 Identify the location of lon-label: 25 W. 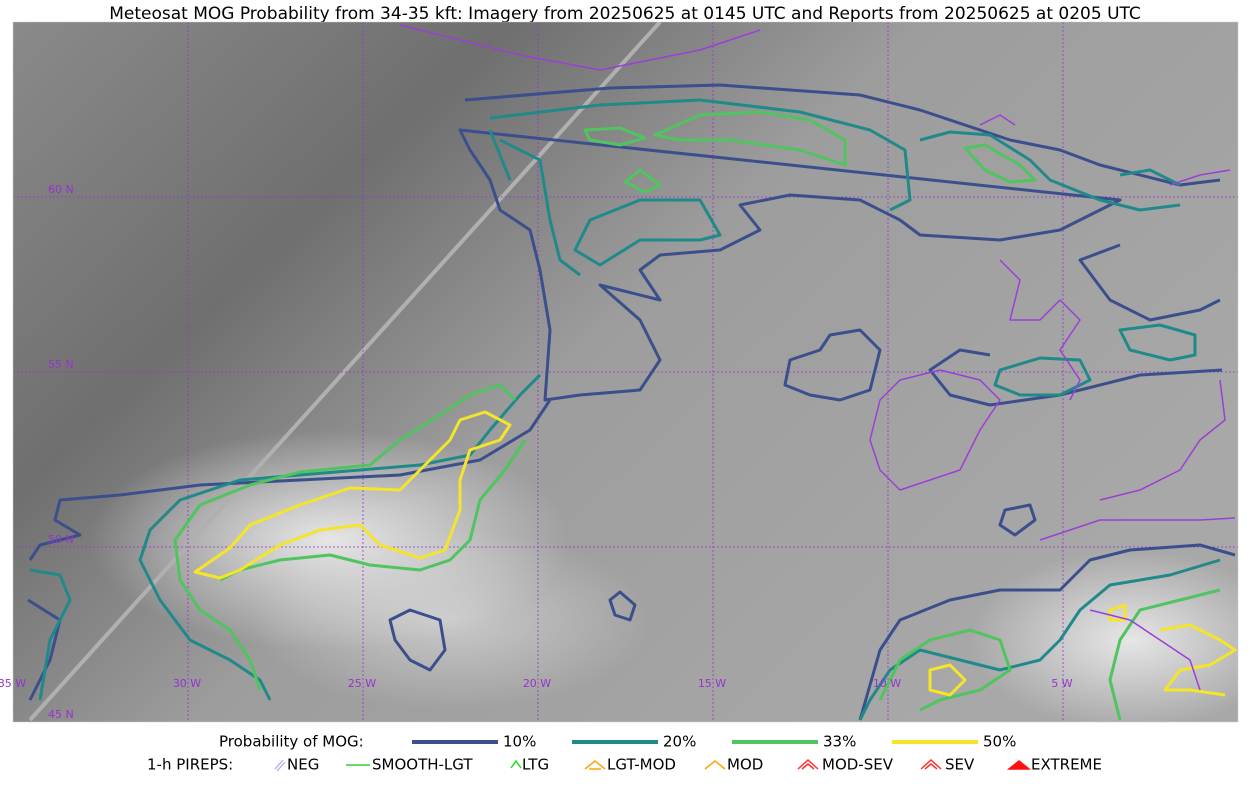
(362, 683).